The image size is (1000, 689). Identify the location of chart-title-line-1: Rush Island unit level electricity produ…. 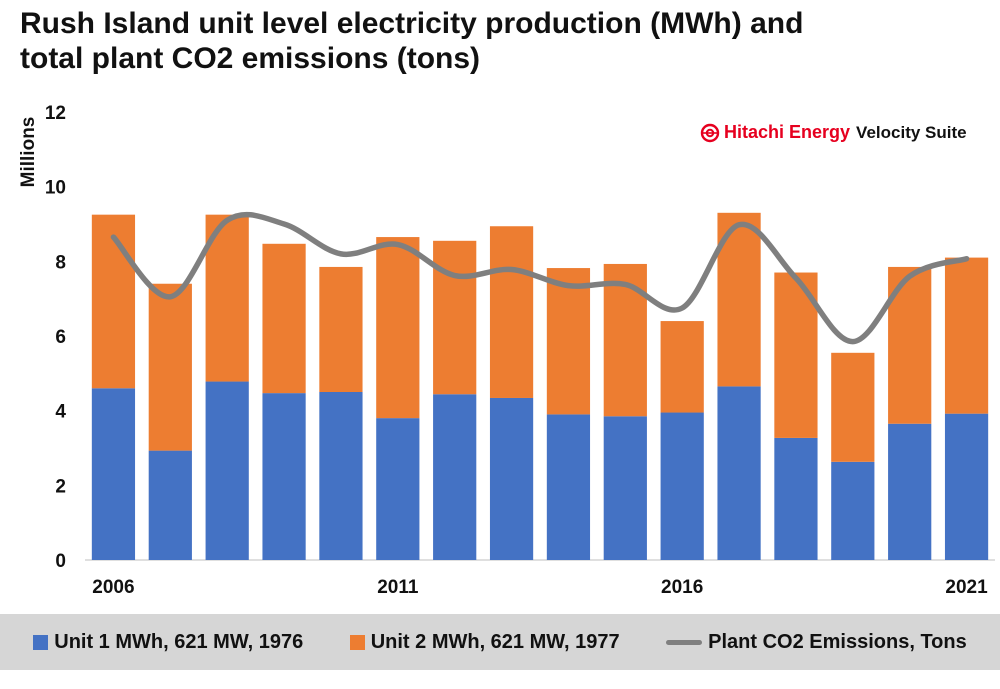
(412, 23).